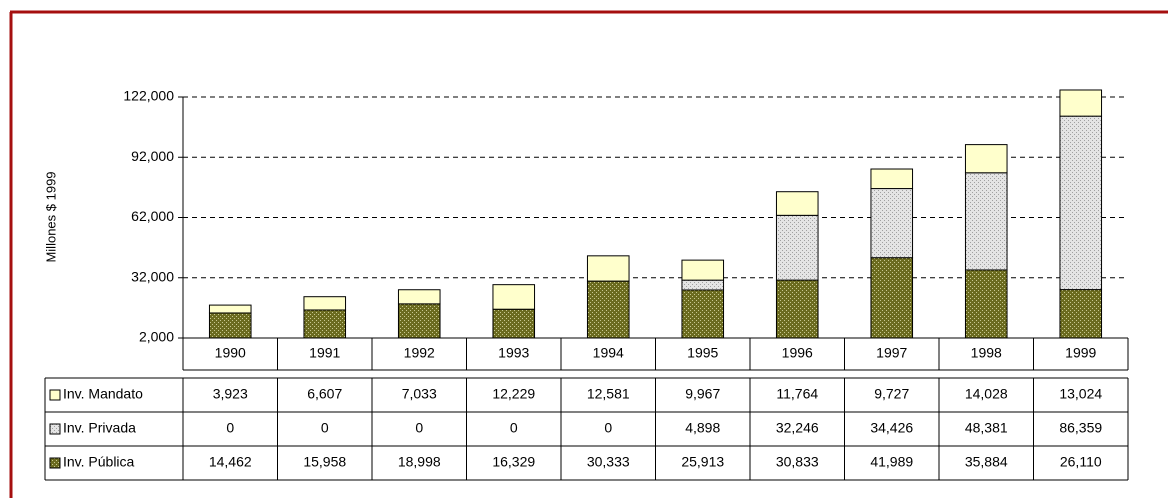 This screenshot has width=1168, height=498. What do you see at coordinates (797, 462) in the screenshot?
I see `data-label: 30,833` at bounding box center [797, 462].